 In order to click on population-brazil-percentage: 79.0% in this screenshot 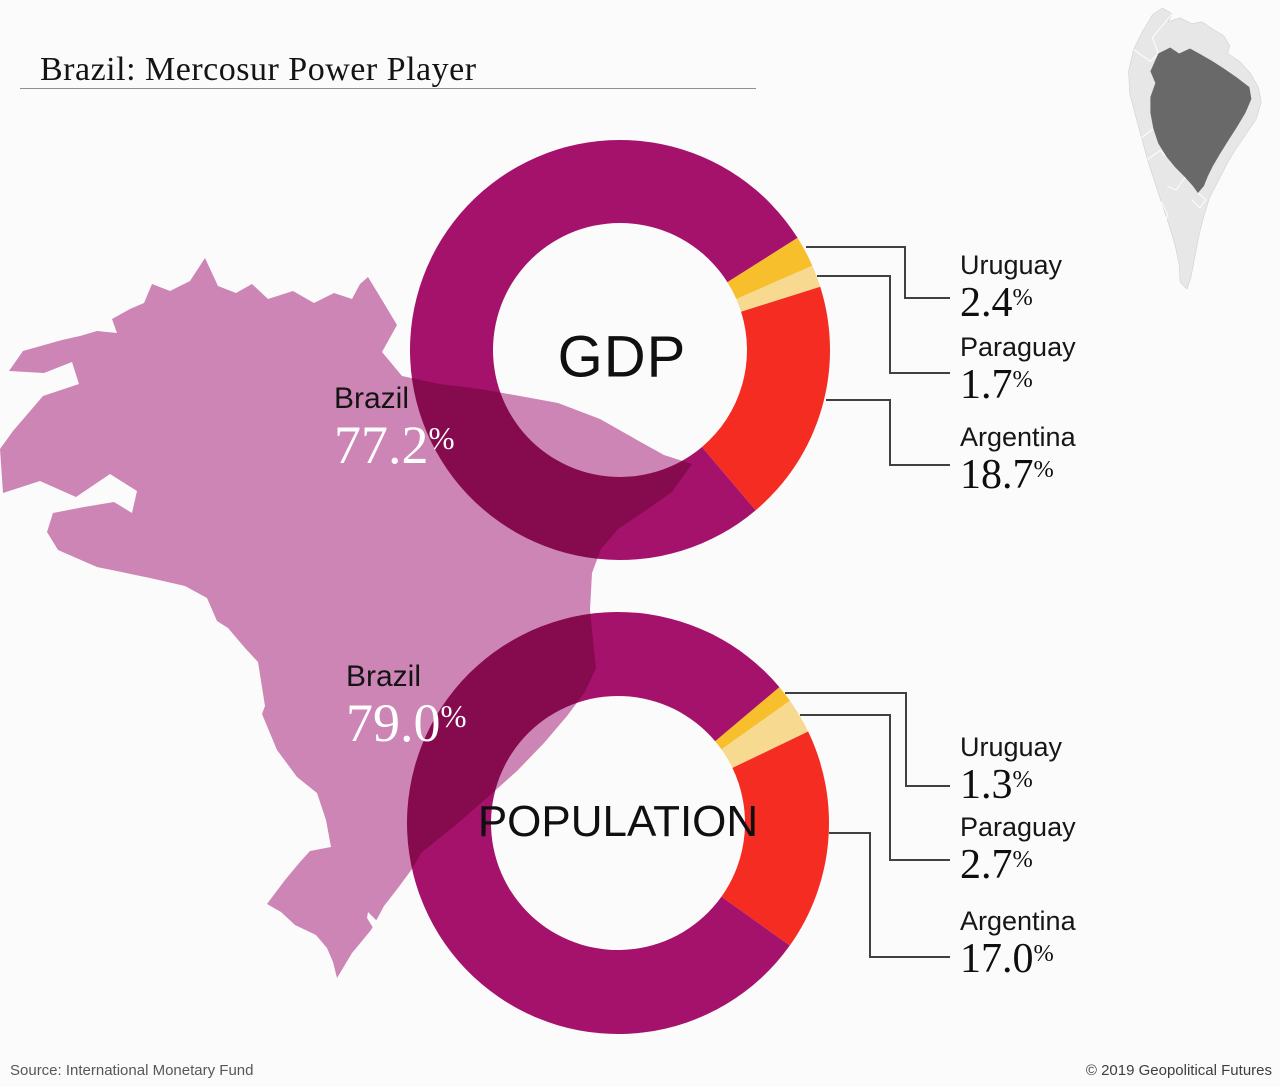, I will do `click(406, 720)`.